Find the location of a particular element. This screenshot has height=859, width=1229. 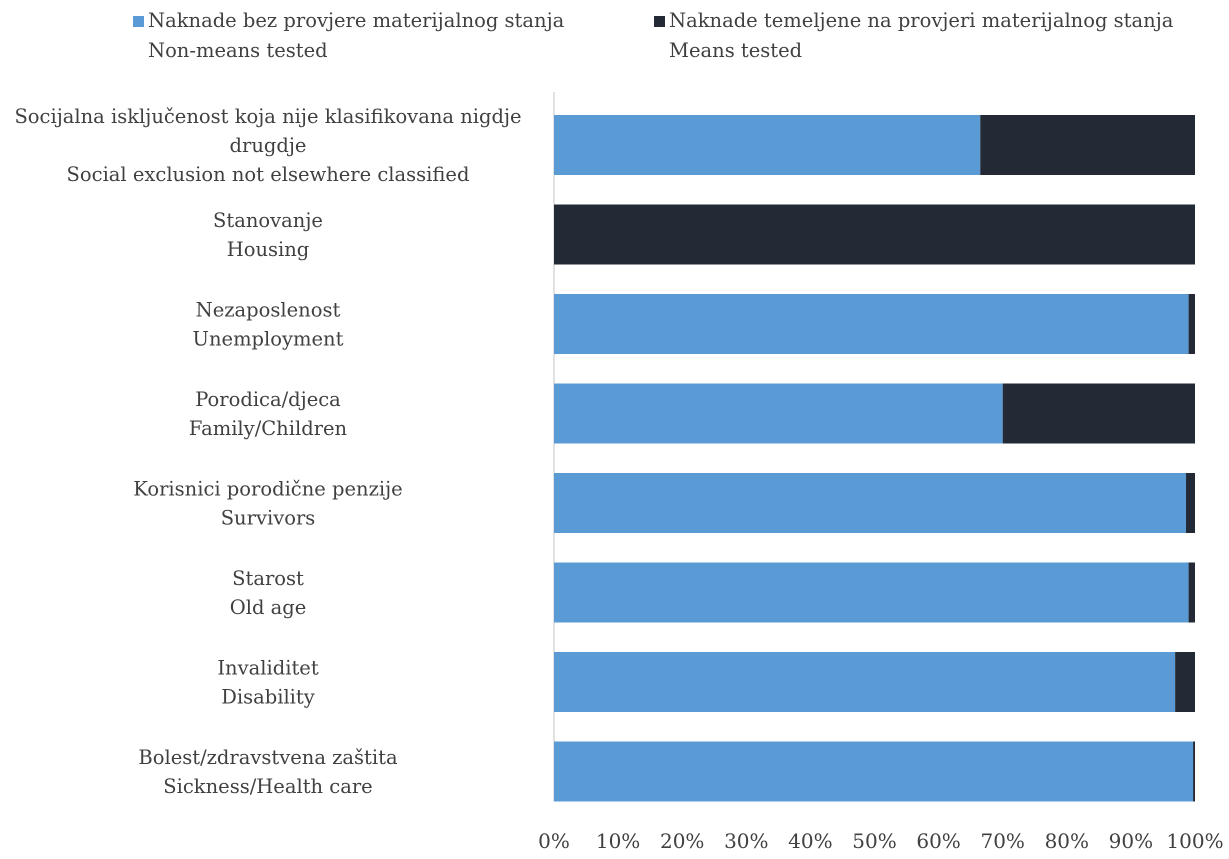

category-label-7-line-2: Disability is located at coordinates (268, 697).